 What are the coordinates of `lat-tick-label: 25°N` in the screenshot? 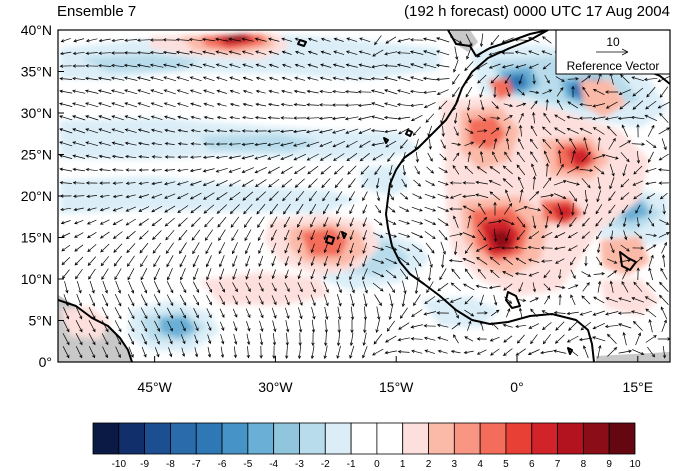 It's located at (36, 155).